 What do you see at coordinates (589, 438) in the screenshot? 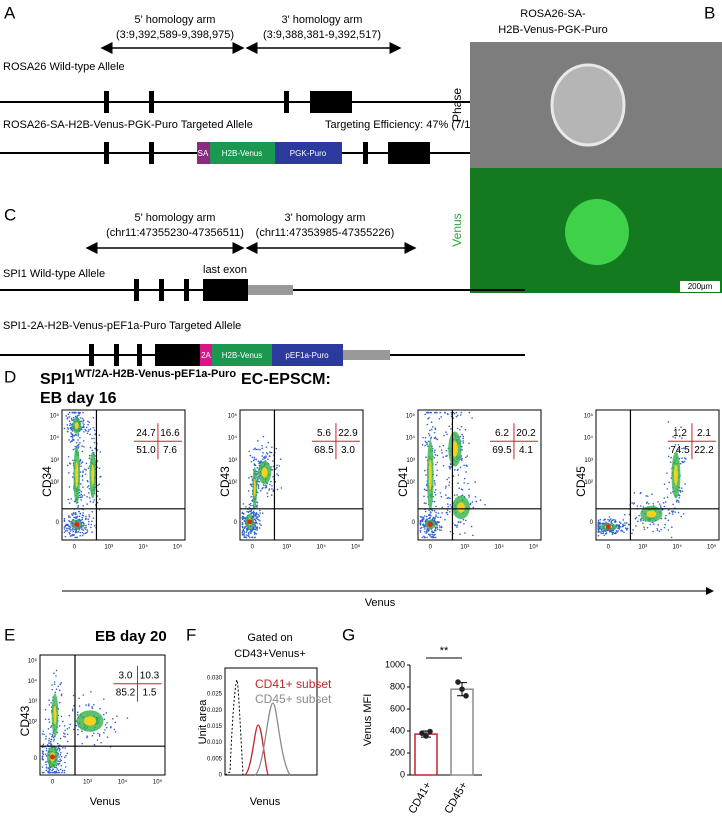
I see `y-tick-label: 10⁴` at bounding box center [589, 438].